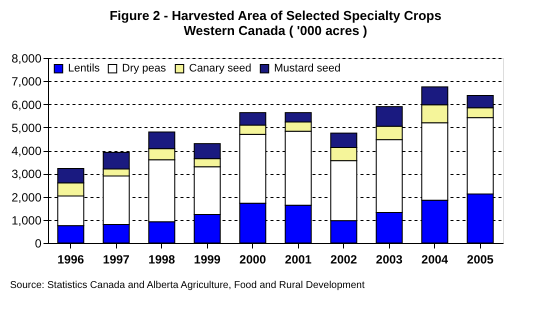  Describe the element at coordinates (84, 68) in the screenshot. I see `legend-label: Lentils` at that location.